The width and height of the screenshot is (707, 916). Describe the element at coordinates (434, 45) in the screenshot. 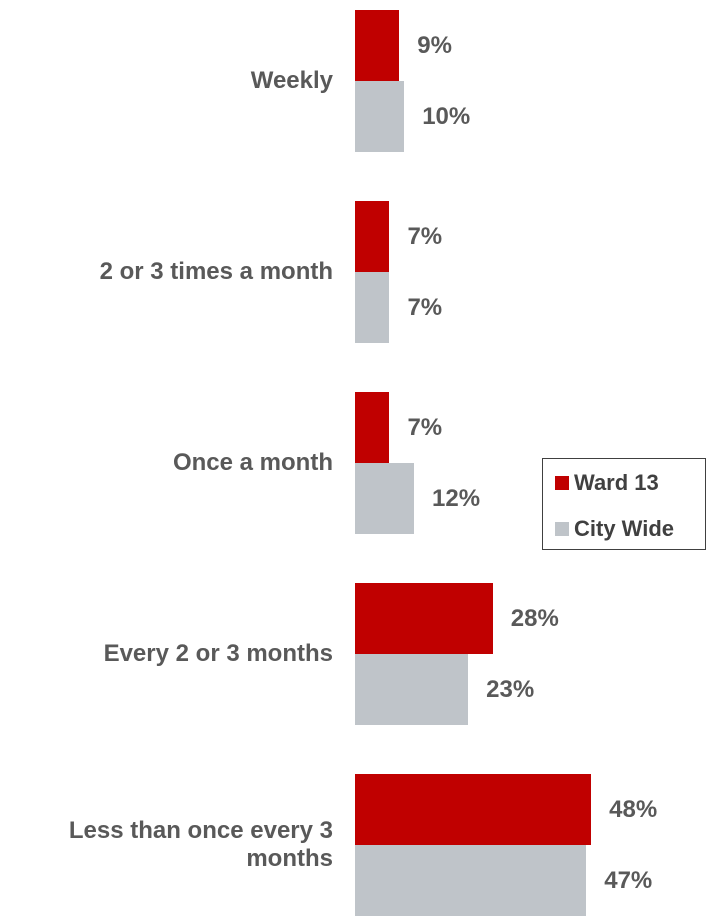

I see `value-label: 9%` at that location.